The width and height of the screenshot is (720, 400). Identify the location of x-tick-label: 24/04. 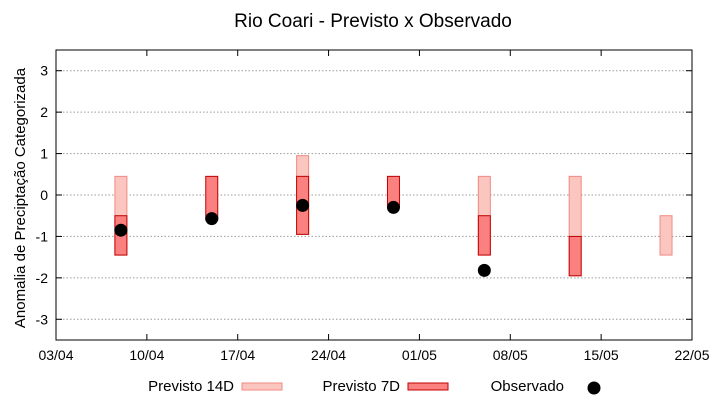
(328, 355).